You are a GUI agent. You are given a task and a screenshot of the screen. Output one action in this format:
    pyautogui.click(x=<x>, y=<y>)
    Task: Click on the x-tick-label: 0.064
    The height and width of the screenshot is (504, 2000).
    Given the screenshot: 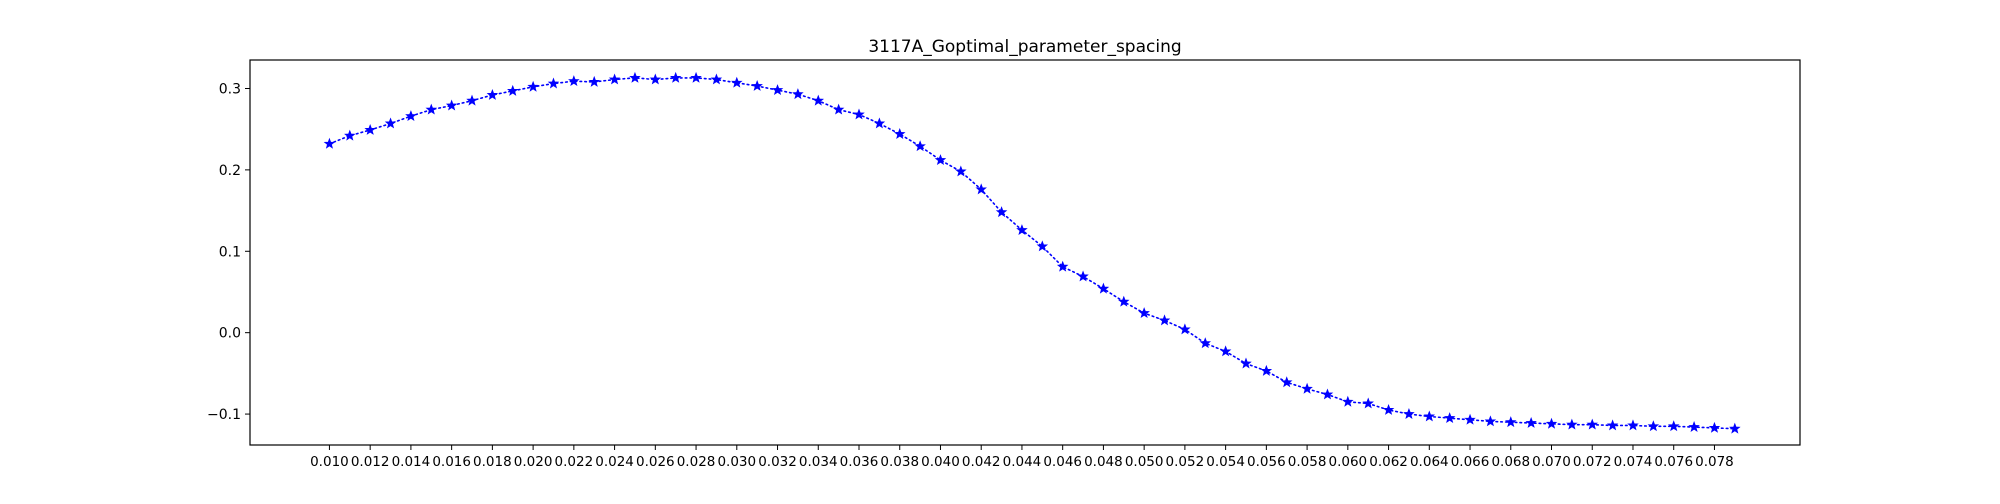 What is the action you would take?
    pyautogui.click(x=1429, y=462)
    